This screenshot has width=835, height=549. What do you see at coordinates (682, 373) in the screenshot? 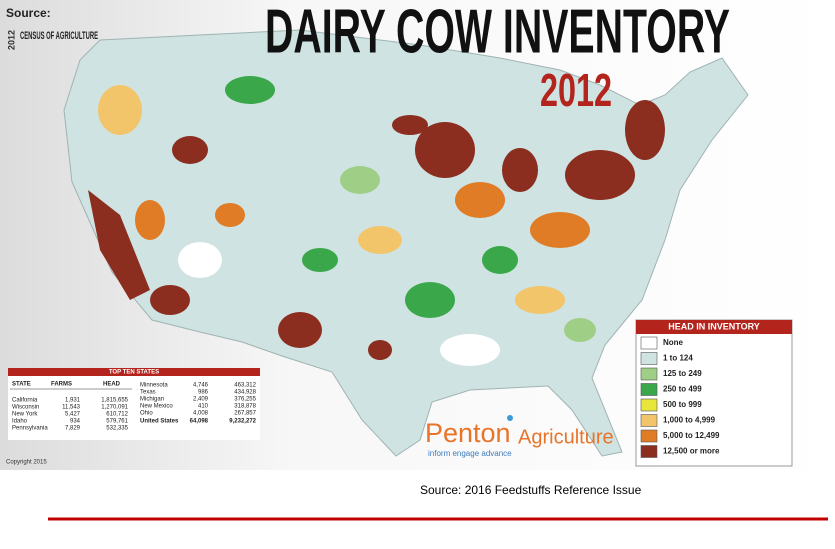
I see `legend-label: 125 to 249` at bounding box center [682, 373].